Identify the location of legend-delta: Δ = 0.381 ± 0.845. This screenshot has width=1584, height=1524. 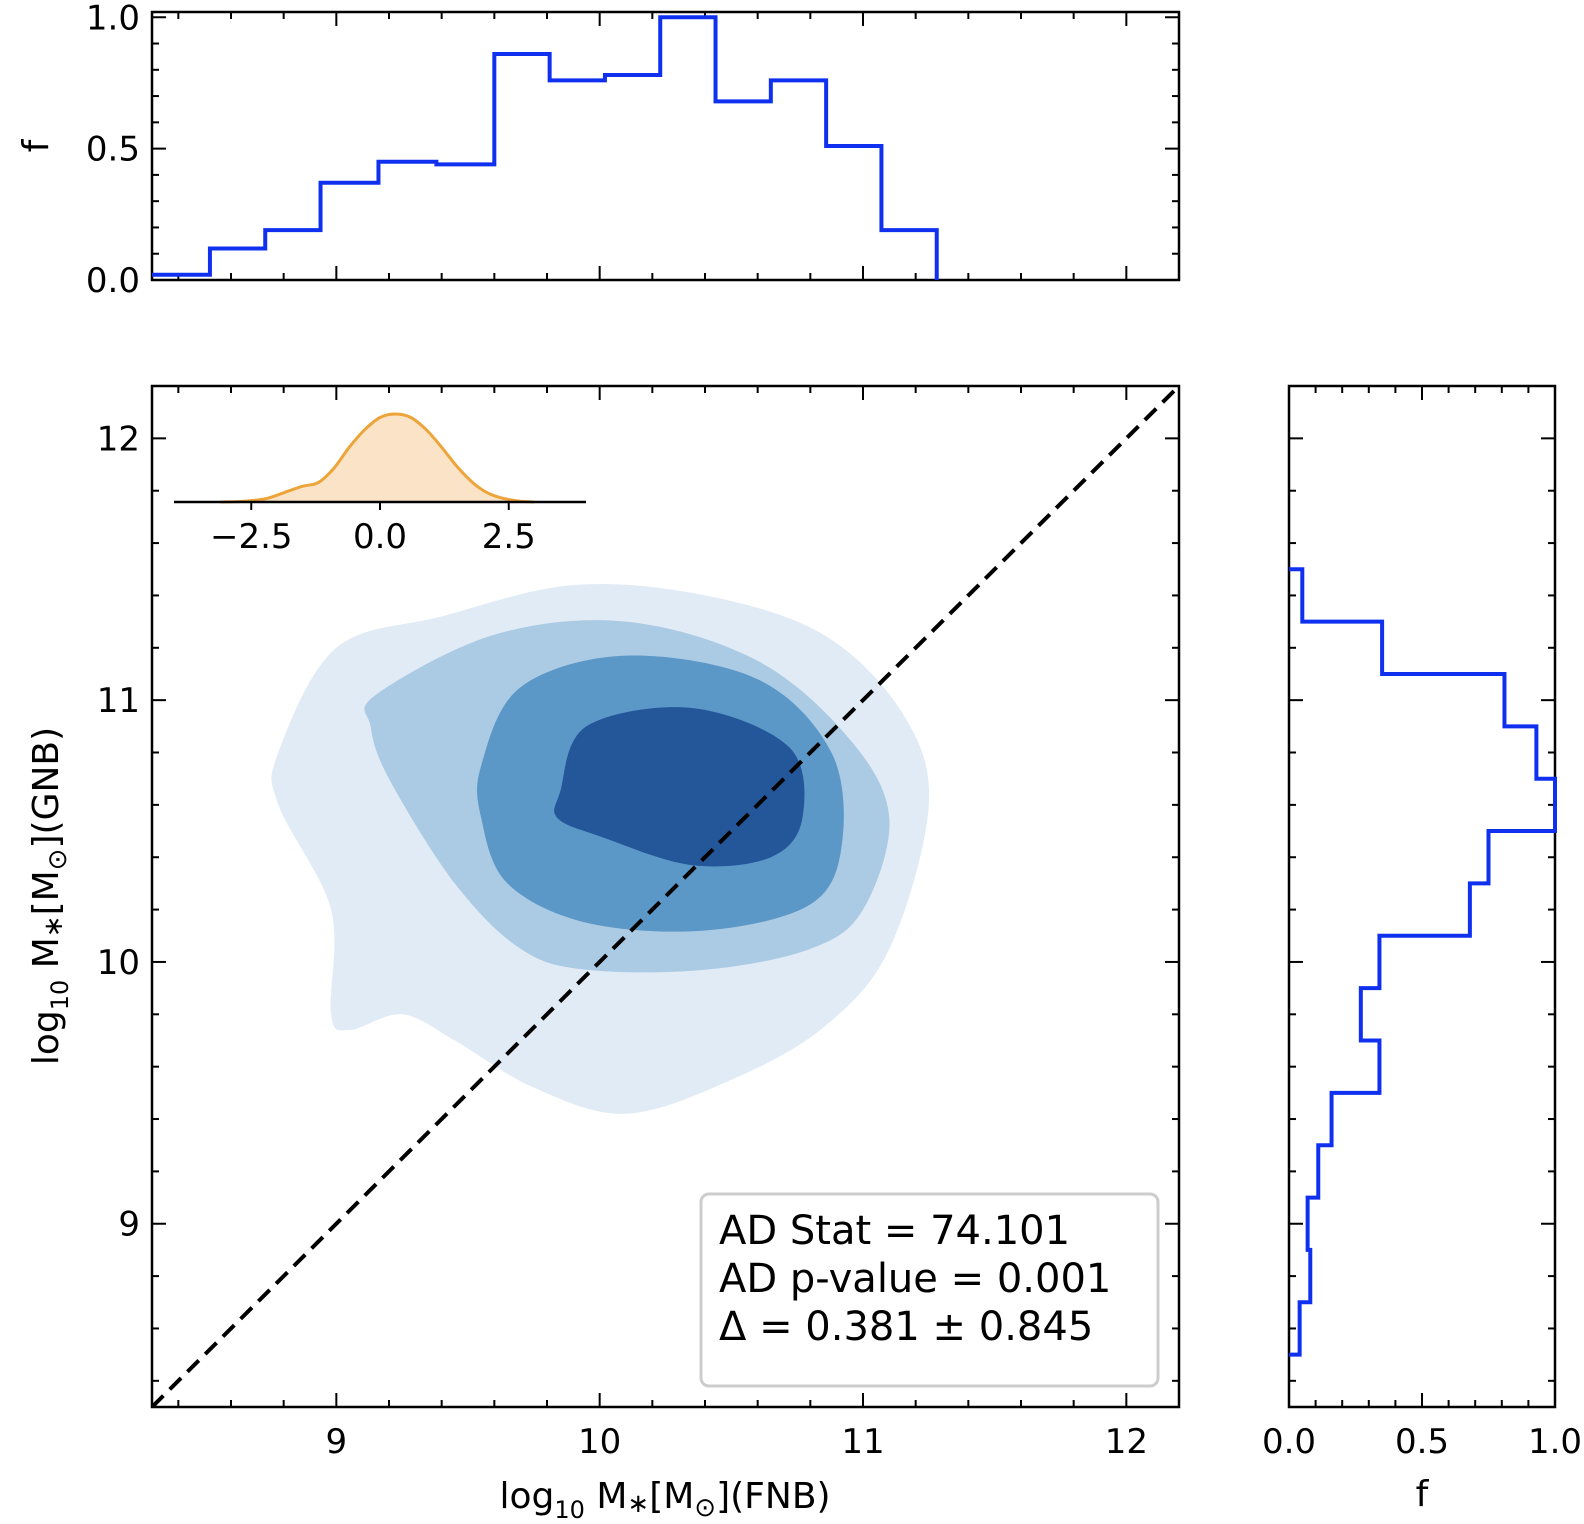
(906, 1327).